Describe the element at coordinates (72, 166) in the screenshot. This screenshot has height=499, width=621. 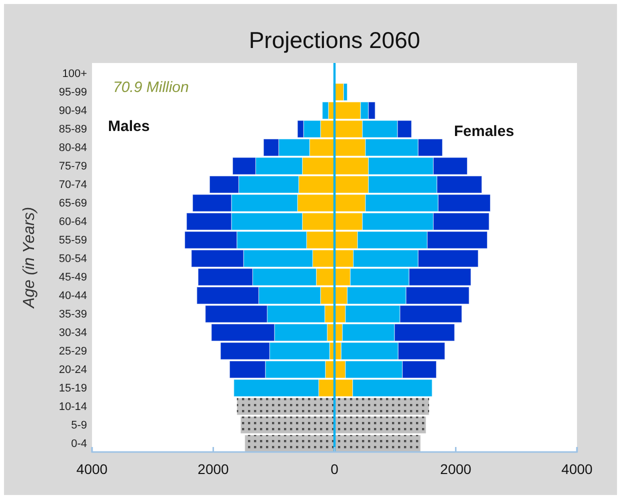
I see `y-tick-label: 75-79` at that location.